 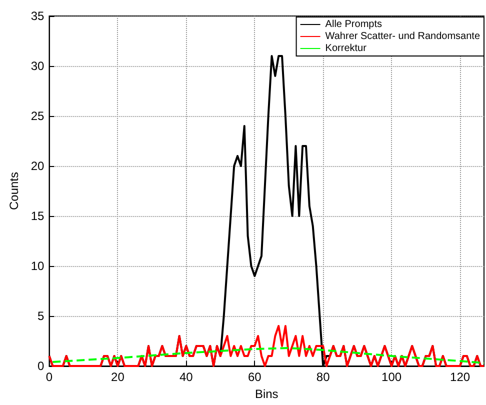 What do you see at coordinates (37, 266) in the screenshot?
I see `y-tick-label: 10` at bounding box center [37, 266].